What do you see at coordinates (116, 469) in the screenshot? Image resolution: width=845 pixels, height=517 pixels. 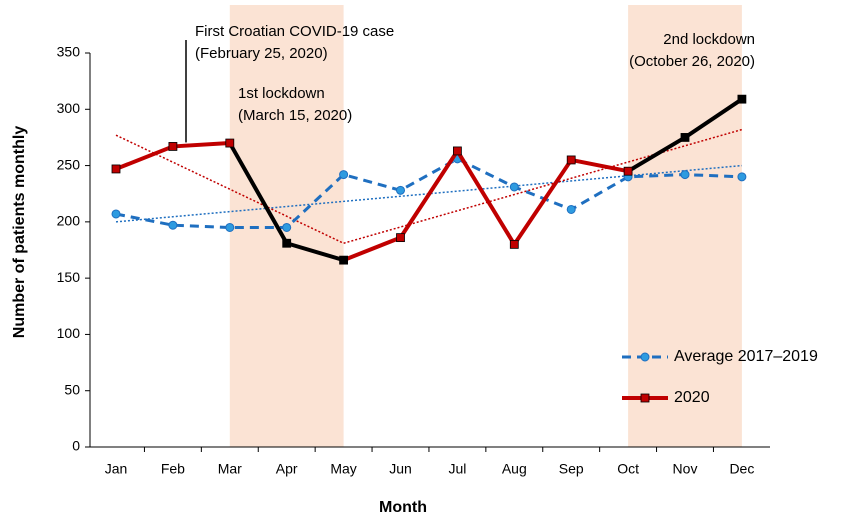 I see `x-tick-label: Jan` at bounding box center [116, 469].